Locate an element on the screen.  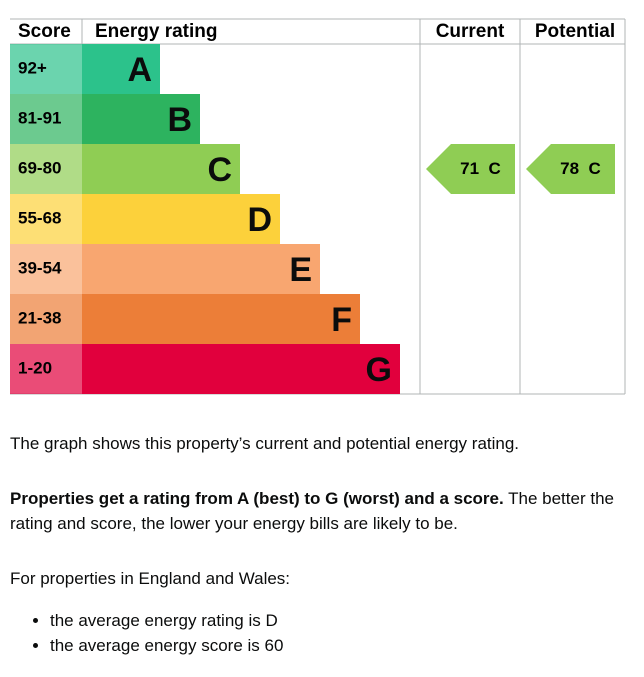
rating-score: 71 is located at coordinates (469, 168).